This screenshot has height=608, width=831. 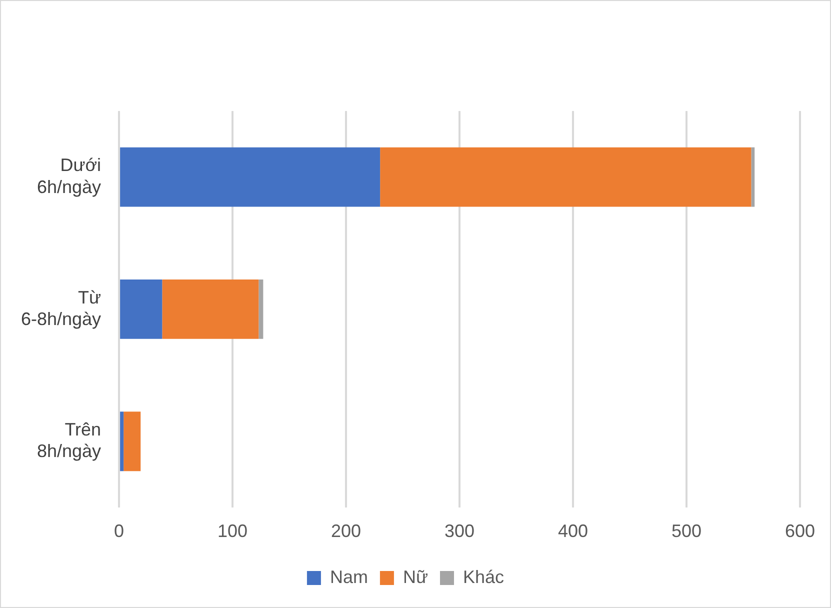 What do you see at coordinates (233, 531) in the screenshot?
I see `x-tick-label: 100` at bounding box center [233, 531].